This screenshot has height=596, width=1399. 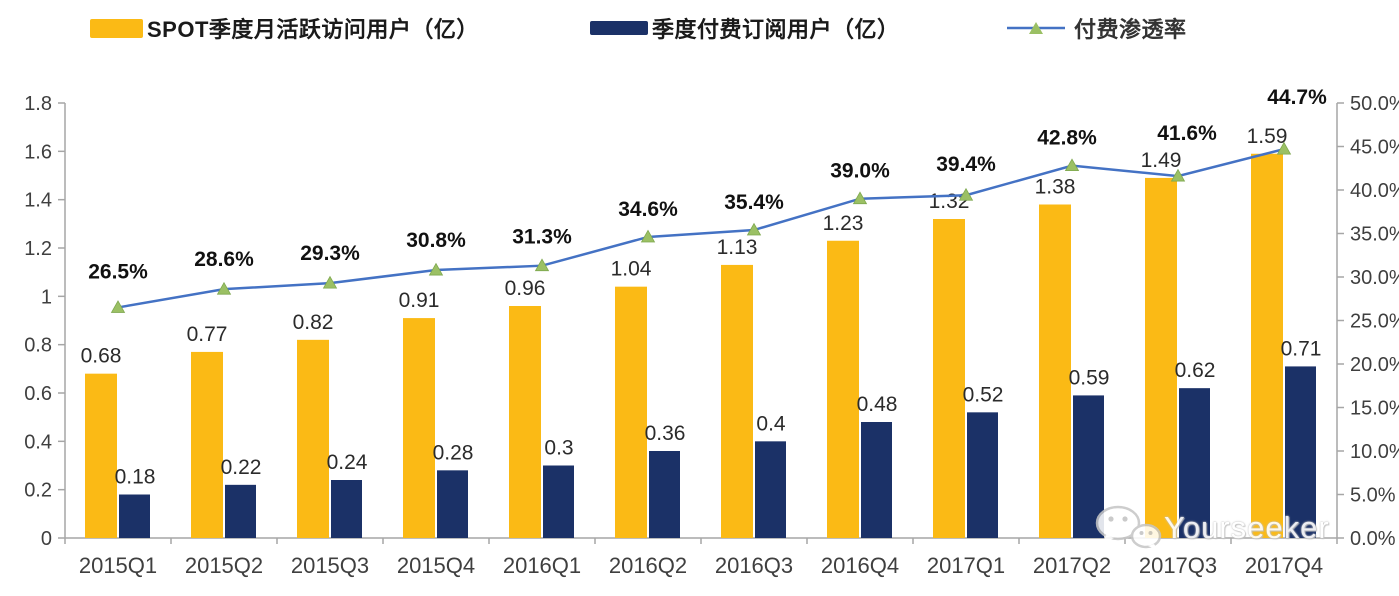 What do you see at coordinates (452, 504) in the screenshot?
I see `bar-subscribers-2015Q4` at bounding box center [452, 504].